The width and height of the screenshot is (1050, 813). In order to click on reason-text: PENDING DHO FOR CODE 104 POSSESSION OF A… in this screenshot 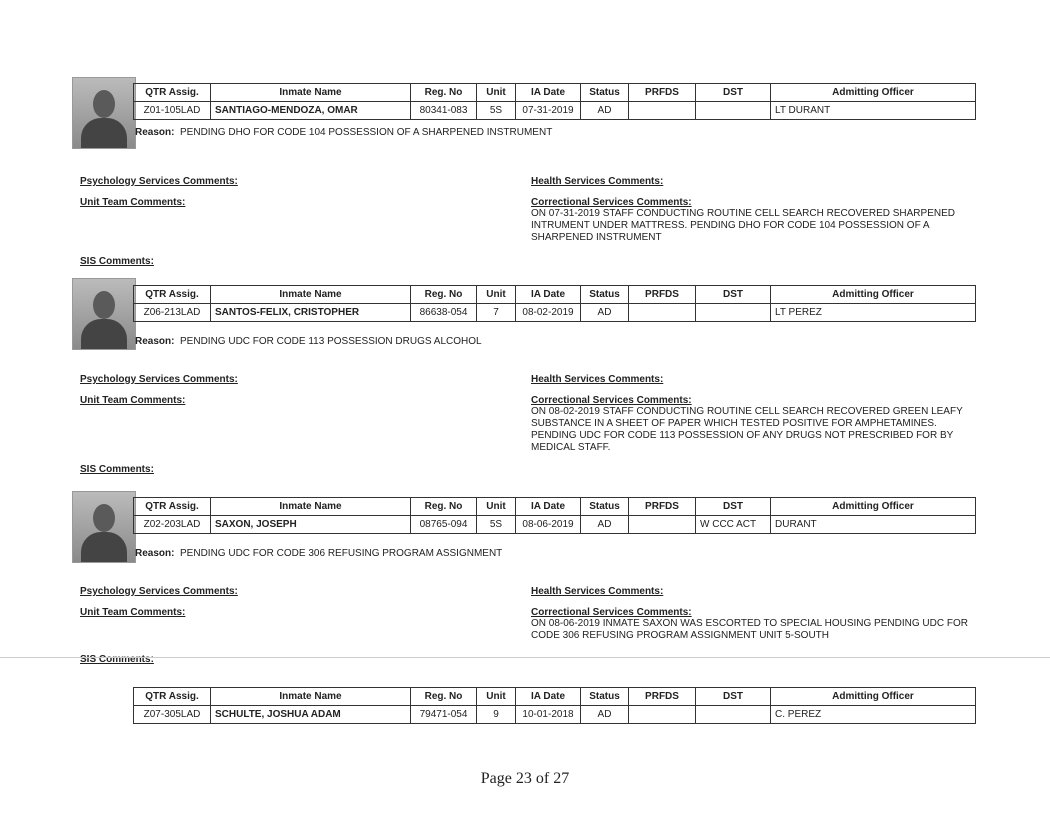, I will do `click(366, 132)`.